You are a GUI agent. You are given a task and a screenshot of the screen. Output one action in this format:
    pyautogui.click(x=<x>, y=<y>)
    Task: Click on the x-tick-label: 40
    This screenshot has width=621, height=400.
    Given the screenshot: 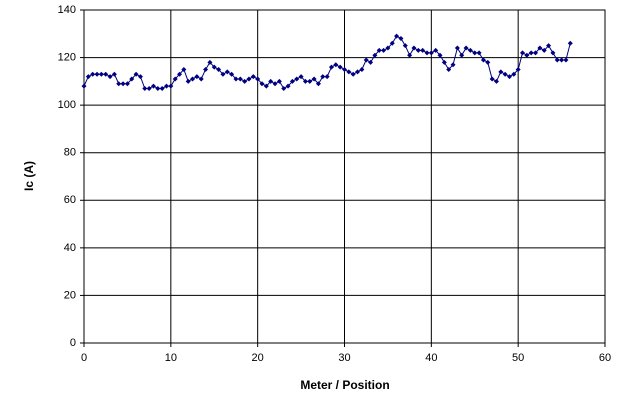 What is the action you would take?
    pyautogui.click(x=431, y=358)
    